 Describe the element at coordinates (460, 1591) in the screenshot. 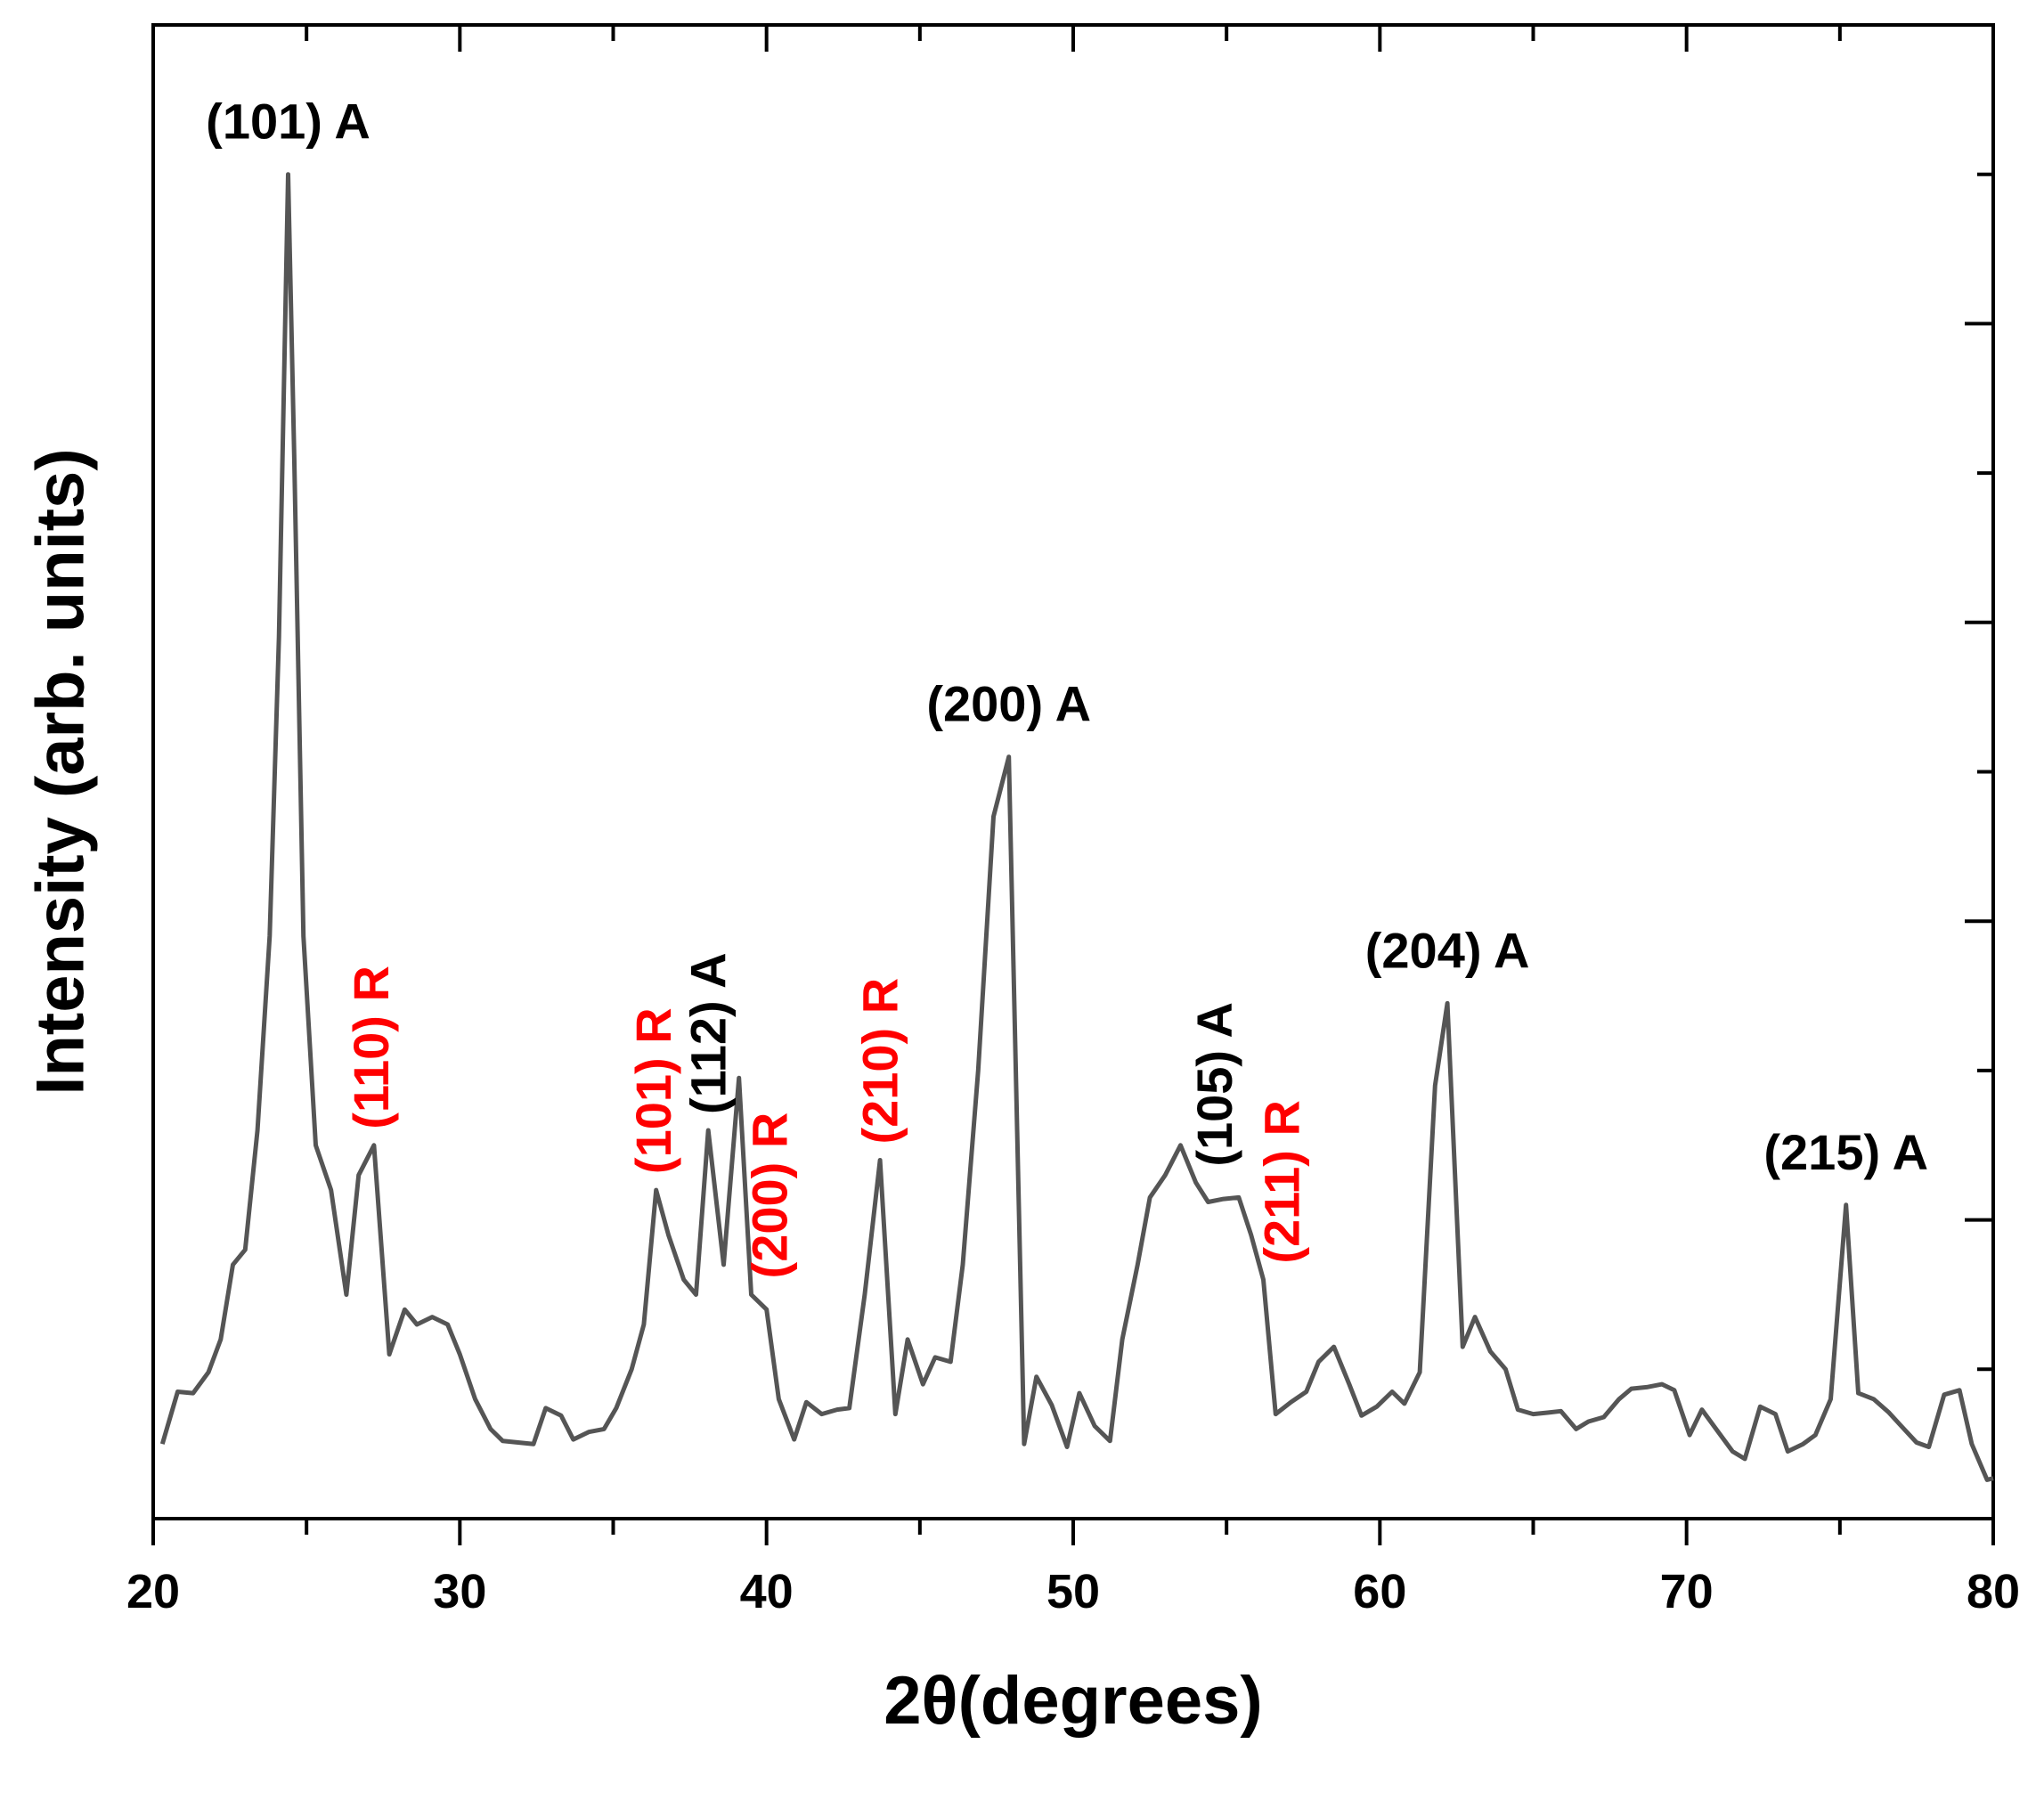

I see `x-tick-label: 30` at that location.